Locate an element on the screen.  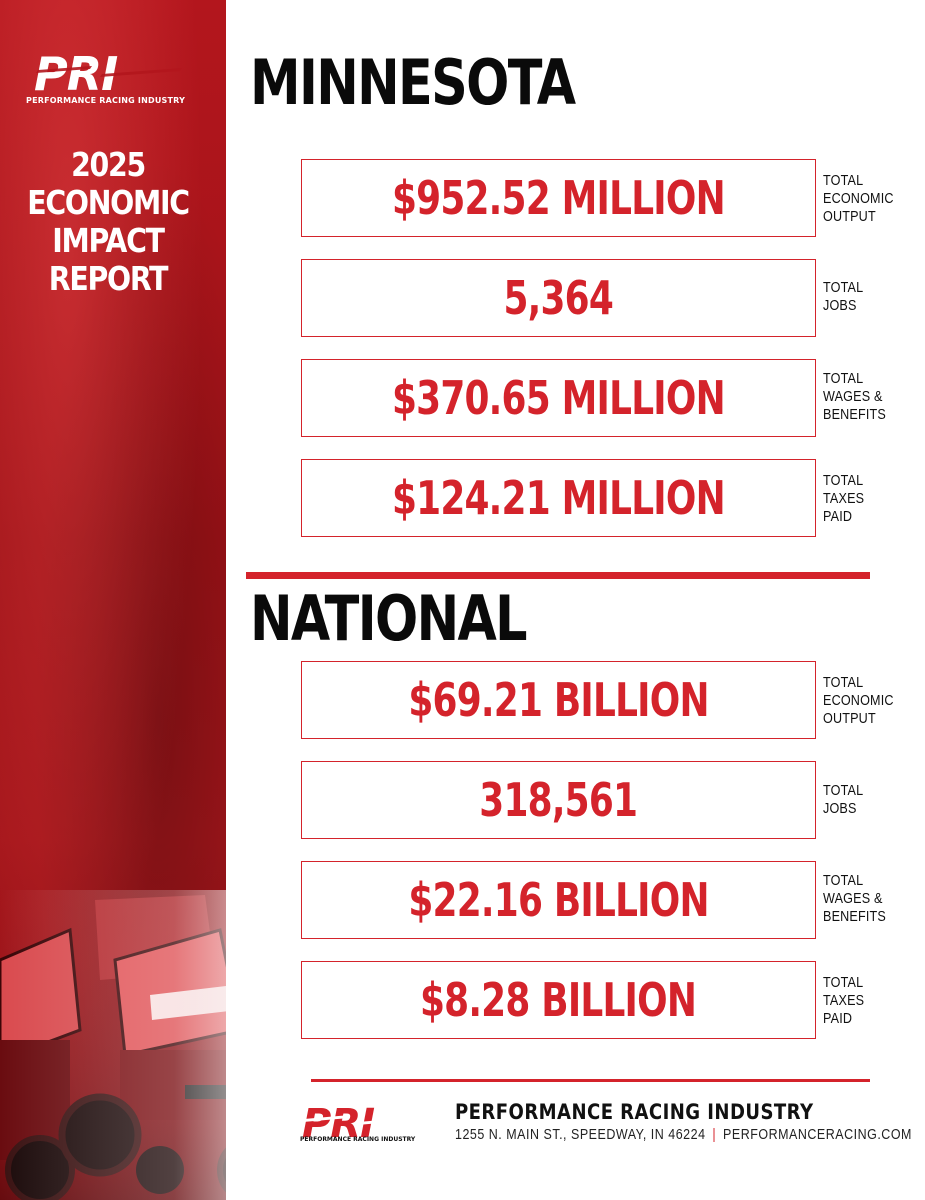
report-title-year: 2025 is located at coordinates (108, 164).